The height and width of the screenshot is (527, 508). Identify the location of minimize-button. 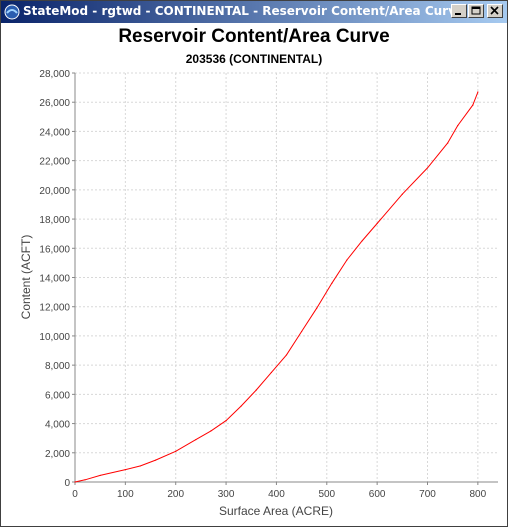
(459, 11).